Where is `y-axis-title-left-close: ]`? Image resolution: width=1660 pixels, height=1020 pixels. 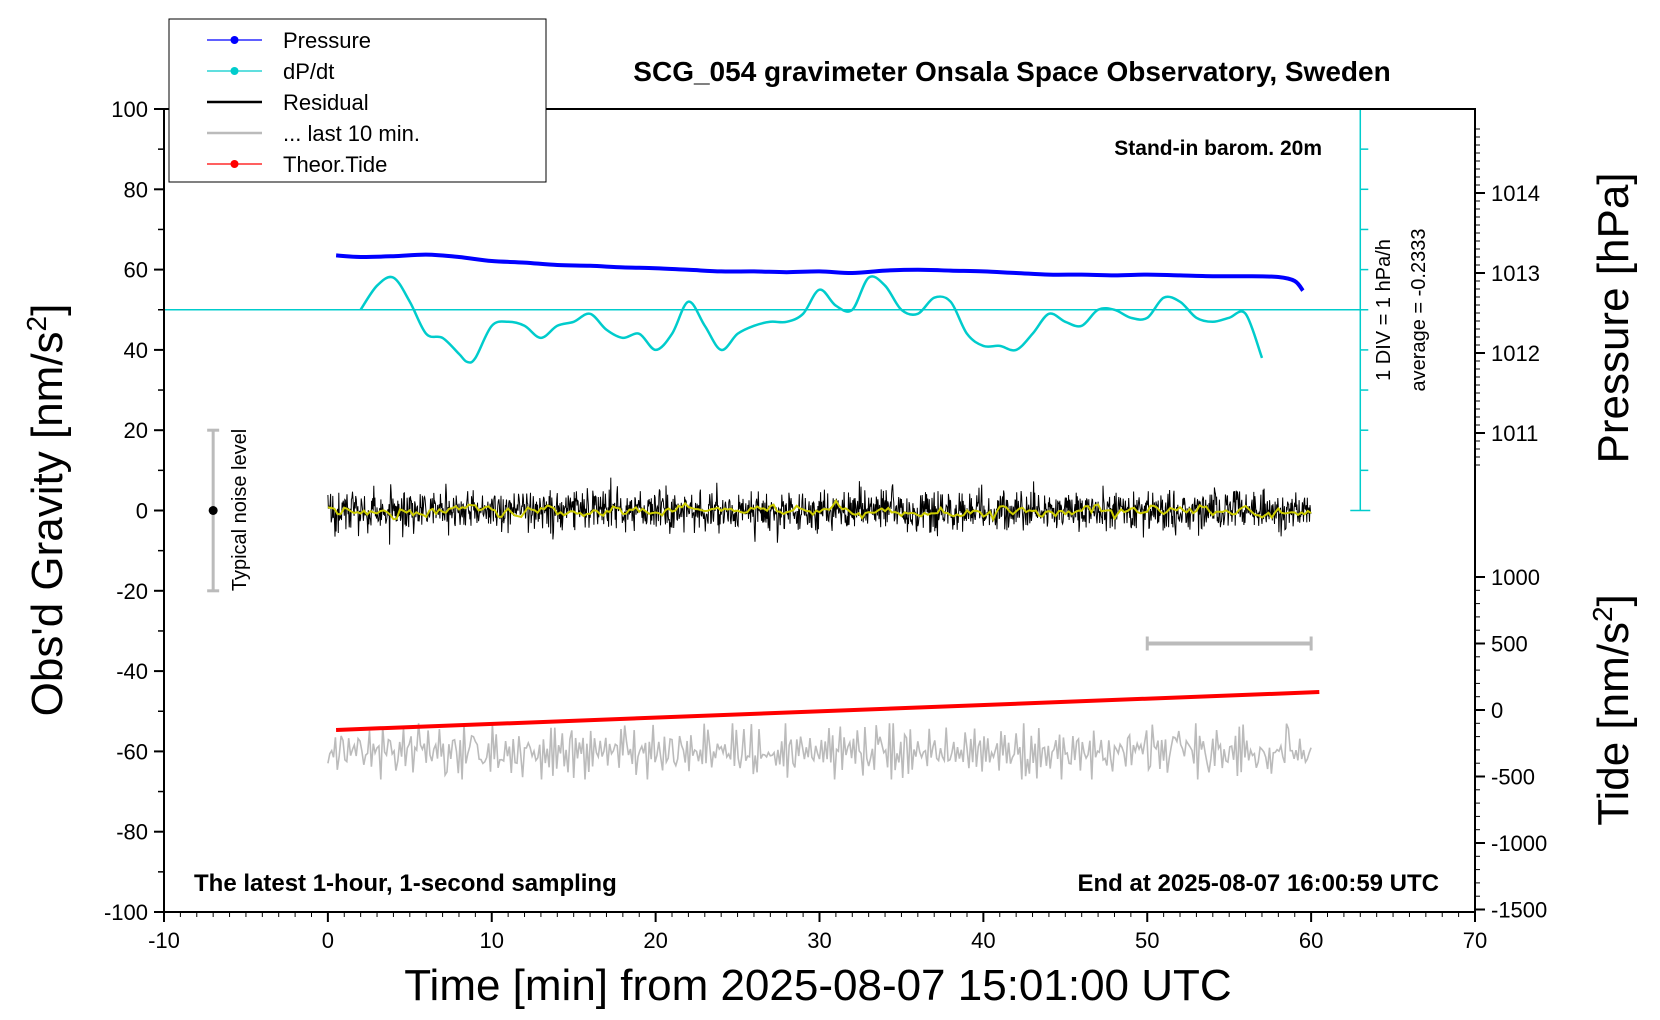 y-axis-title-left-close: ] is located at coordinates (47, 310).